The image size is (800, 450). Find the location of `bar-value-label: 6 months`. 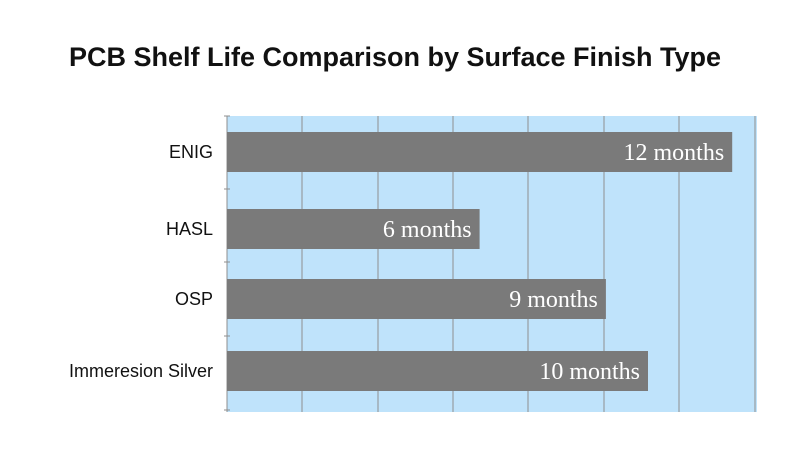

bar-value-label: 6 months is located at coordinates (427, 230).